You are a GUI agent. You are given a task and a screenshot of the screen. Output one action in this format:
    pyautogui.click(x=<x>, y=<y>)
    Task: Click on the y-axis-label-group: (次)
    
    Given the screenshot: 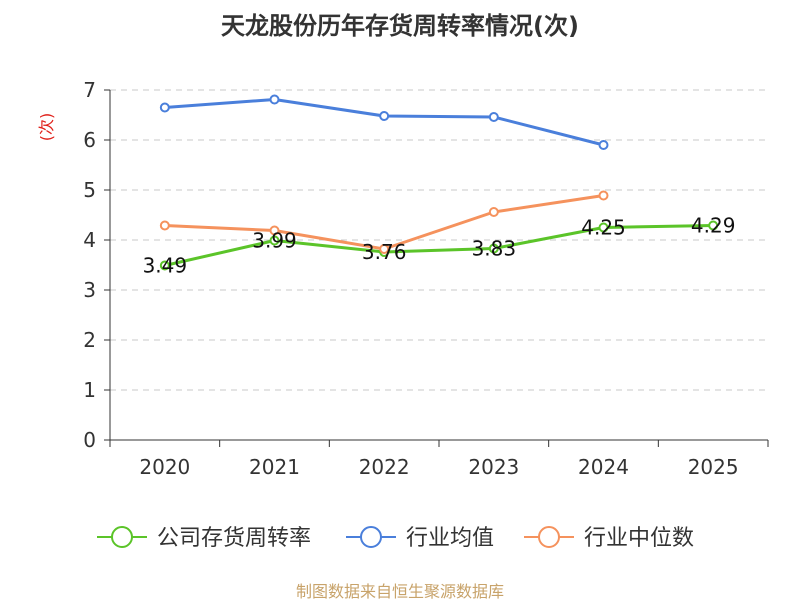 What is the action you would take?
    pyautogui.click(x=46, y=127)
    